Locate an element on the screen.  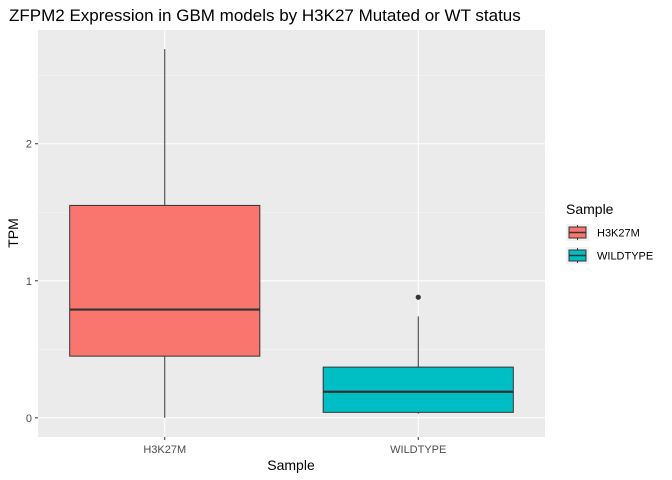
legend: Sample H3K27M WILDTYPE is located at coordinates (609, 232).